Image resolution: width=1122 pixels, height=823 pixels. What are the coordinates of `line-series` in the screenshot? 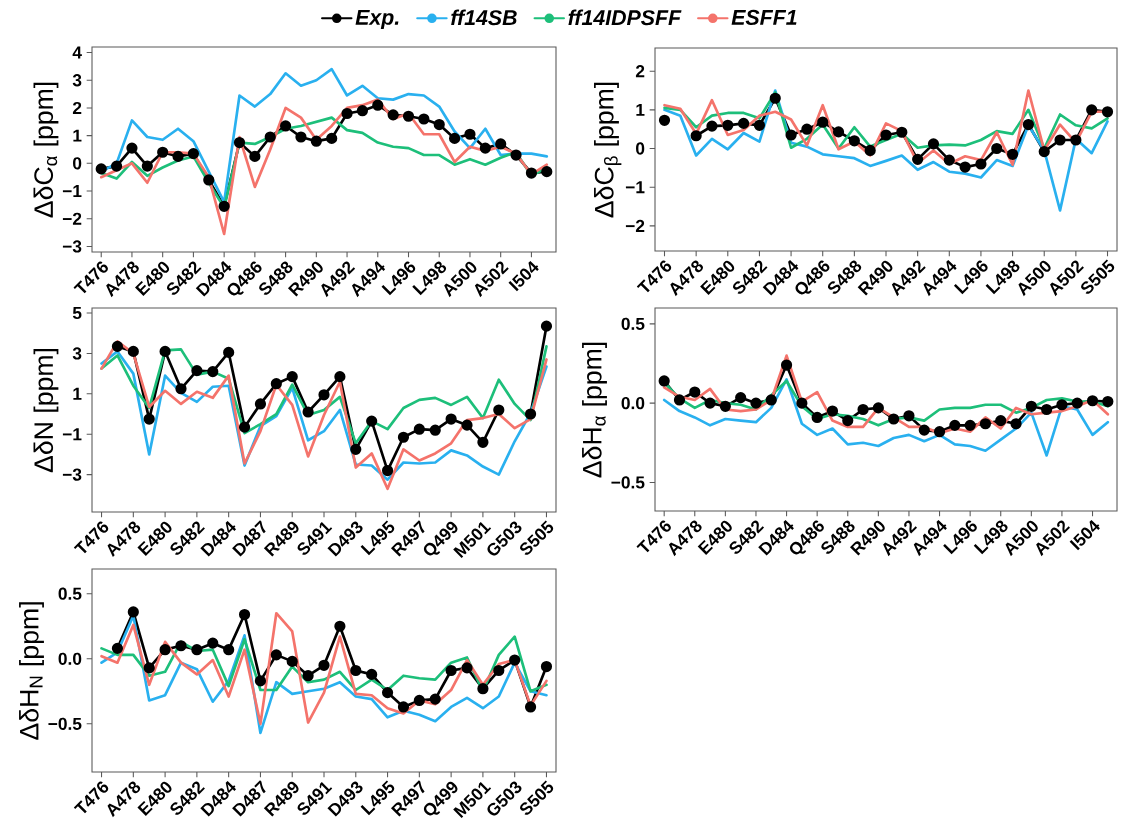 It's located at (886, 417).